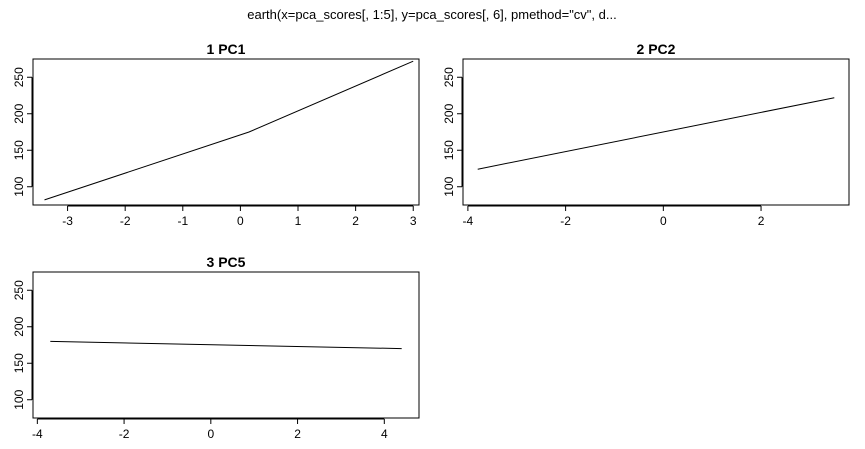  I want to click on panel-title: 1 PC1, so click(226, 49).